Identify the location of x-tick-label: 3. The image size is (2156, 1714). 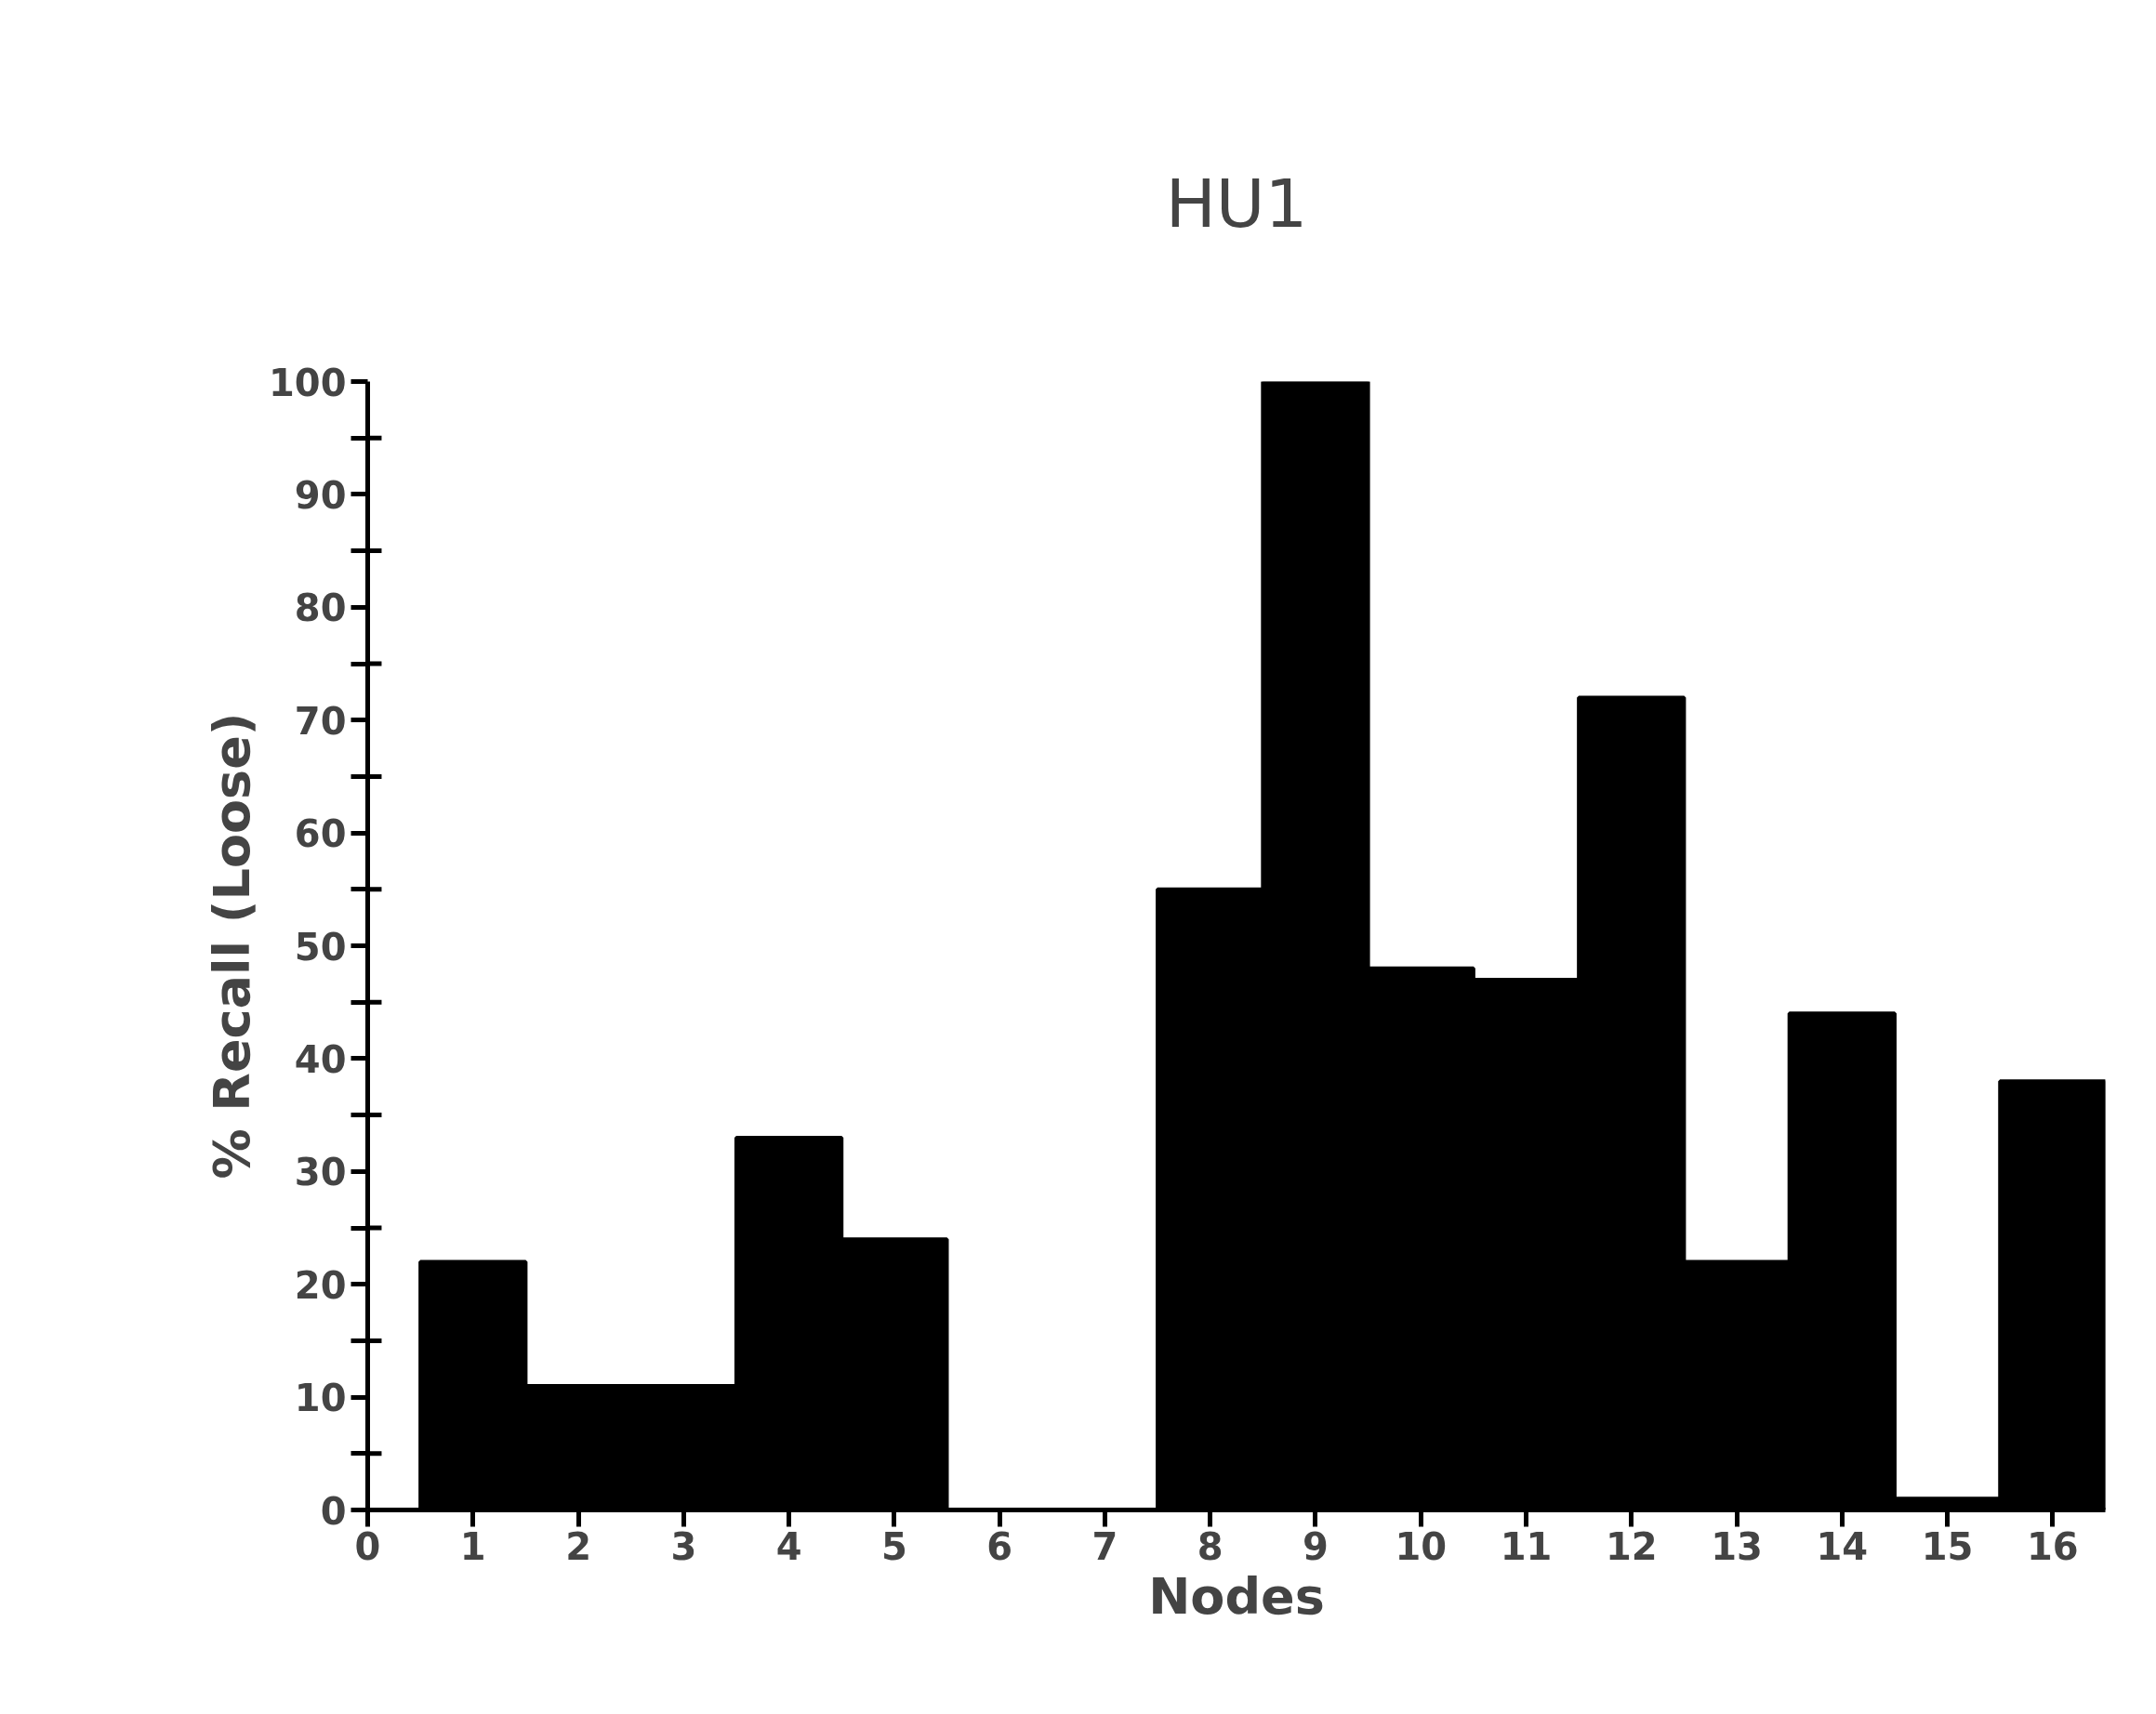
(683, 1546).